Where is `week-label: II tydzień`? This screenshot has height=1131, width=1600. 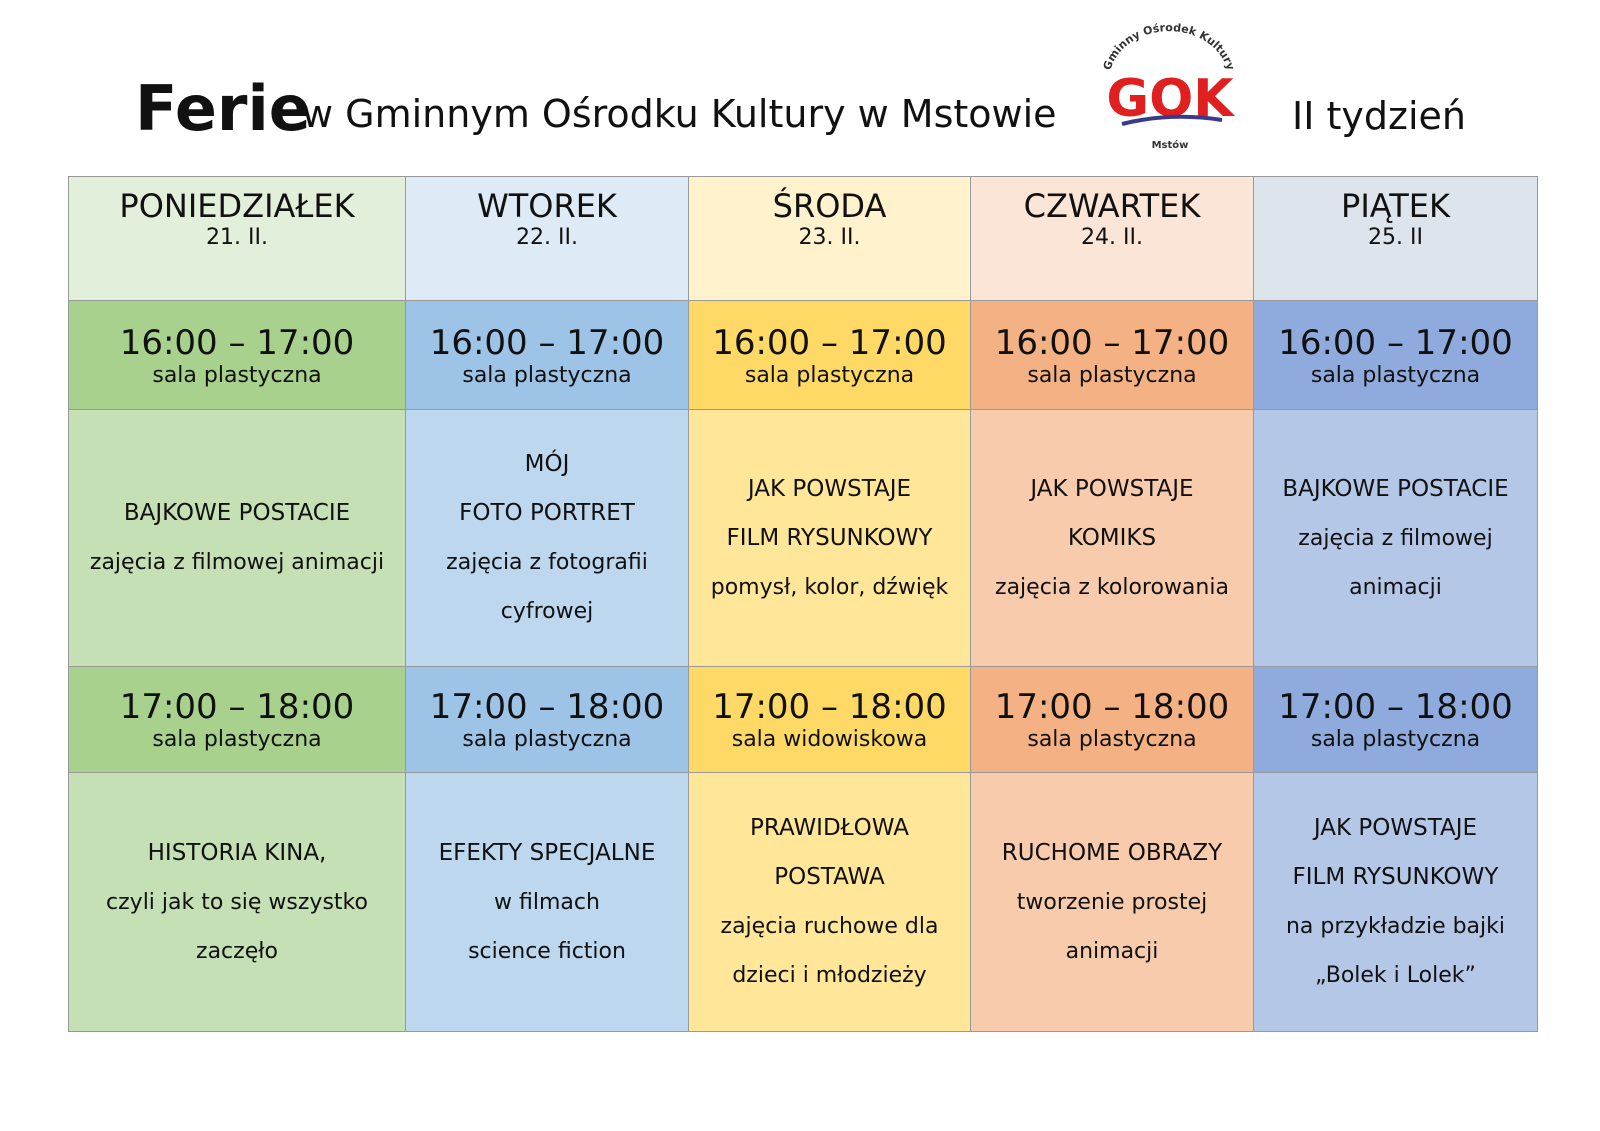 week-label: II tydzień is located at coordinates (1379, 116).